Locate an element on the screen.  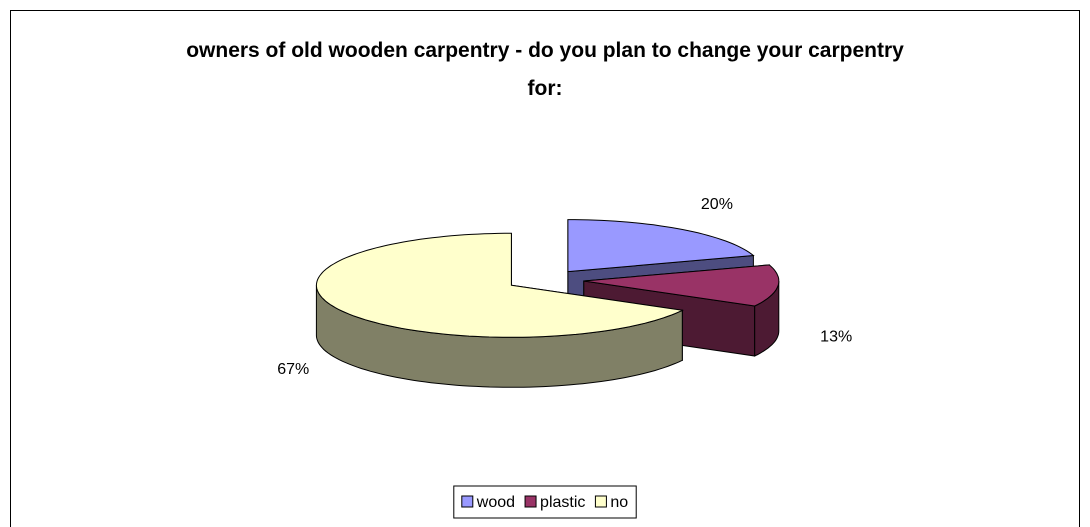
pie-slice-group is located at coordinates (500, 310).